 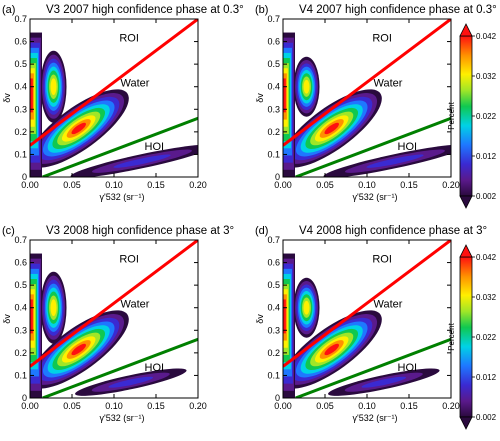 What do you see at coordinates (145, 10) in the screenshot?
I see `panel-title: V3 2007 high confidence phase at 0.3°` at bounding box center [145, 10].